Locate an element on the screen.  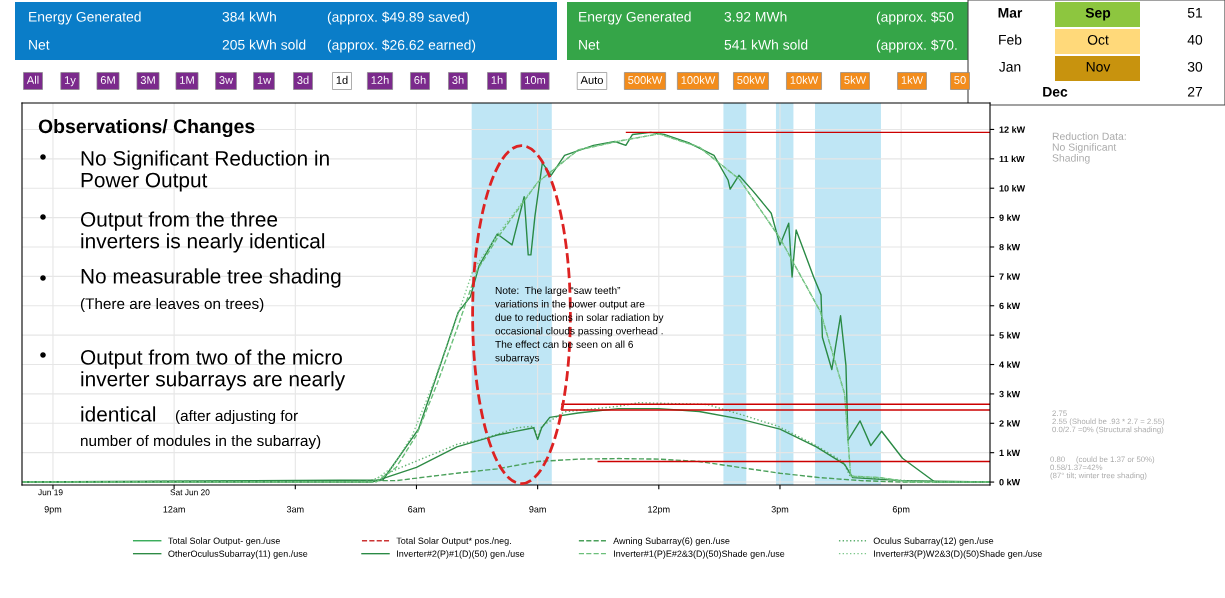
text: 205 kWh sold is located at coordinates (264, 44).